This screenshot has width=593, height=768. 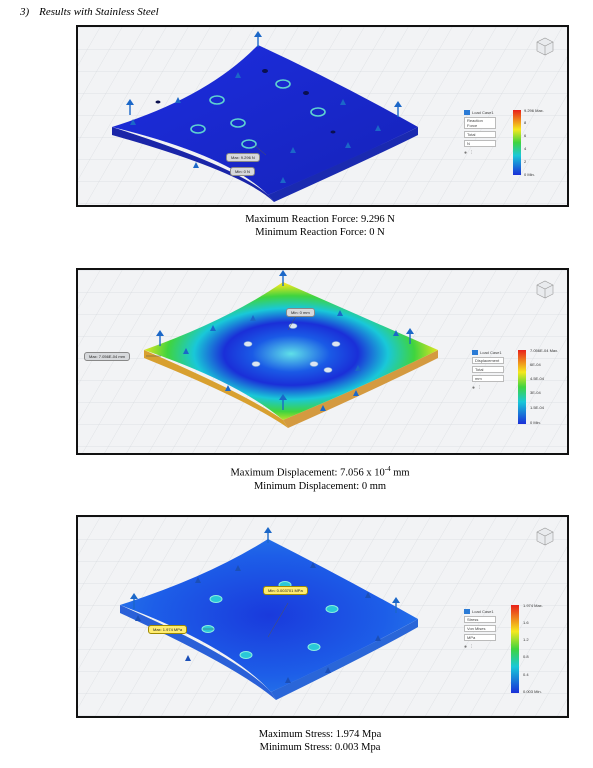 I want to click on result-legend-panel: Load Case1 Displacement Total mm ● ⫶, so click(x=488, y=370).